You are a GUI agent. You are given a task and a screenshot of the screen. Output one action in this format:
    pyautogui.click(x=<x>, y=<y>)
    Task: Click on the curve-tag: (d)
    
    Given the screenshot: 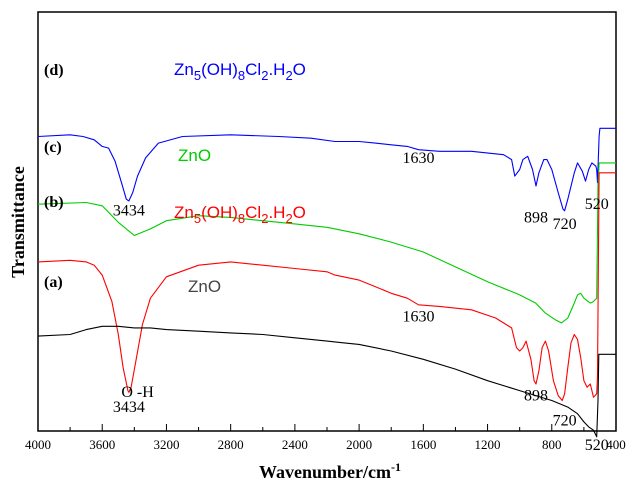 What is the action you would take?
    pyautogui.click(x=54, y=70)
    